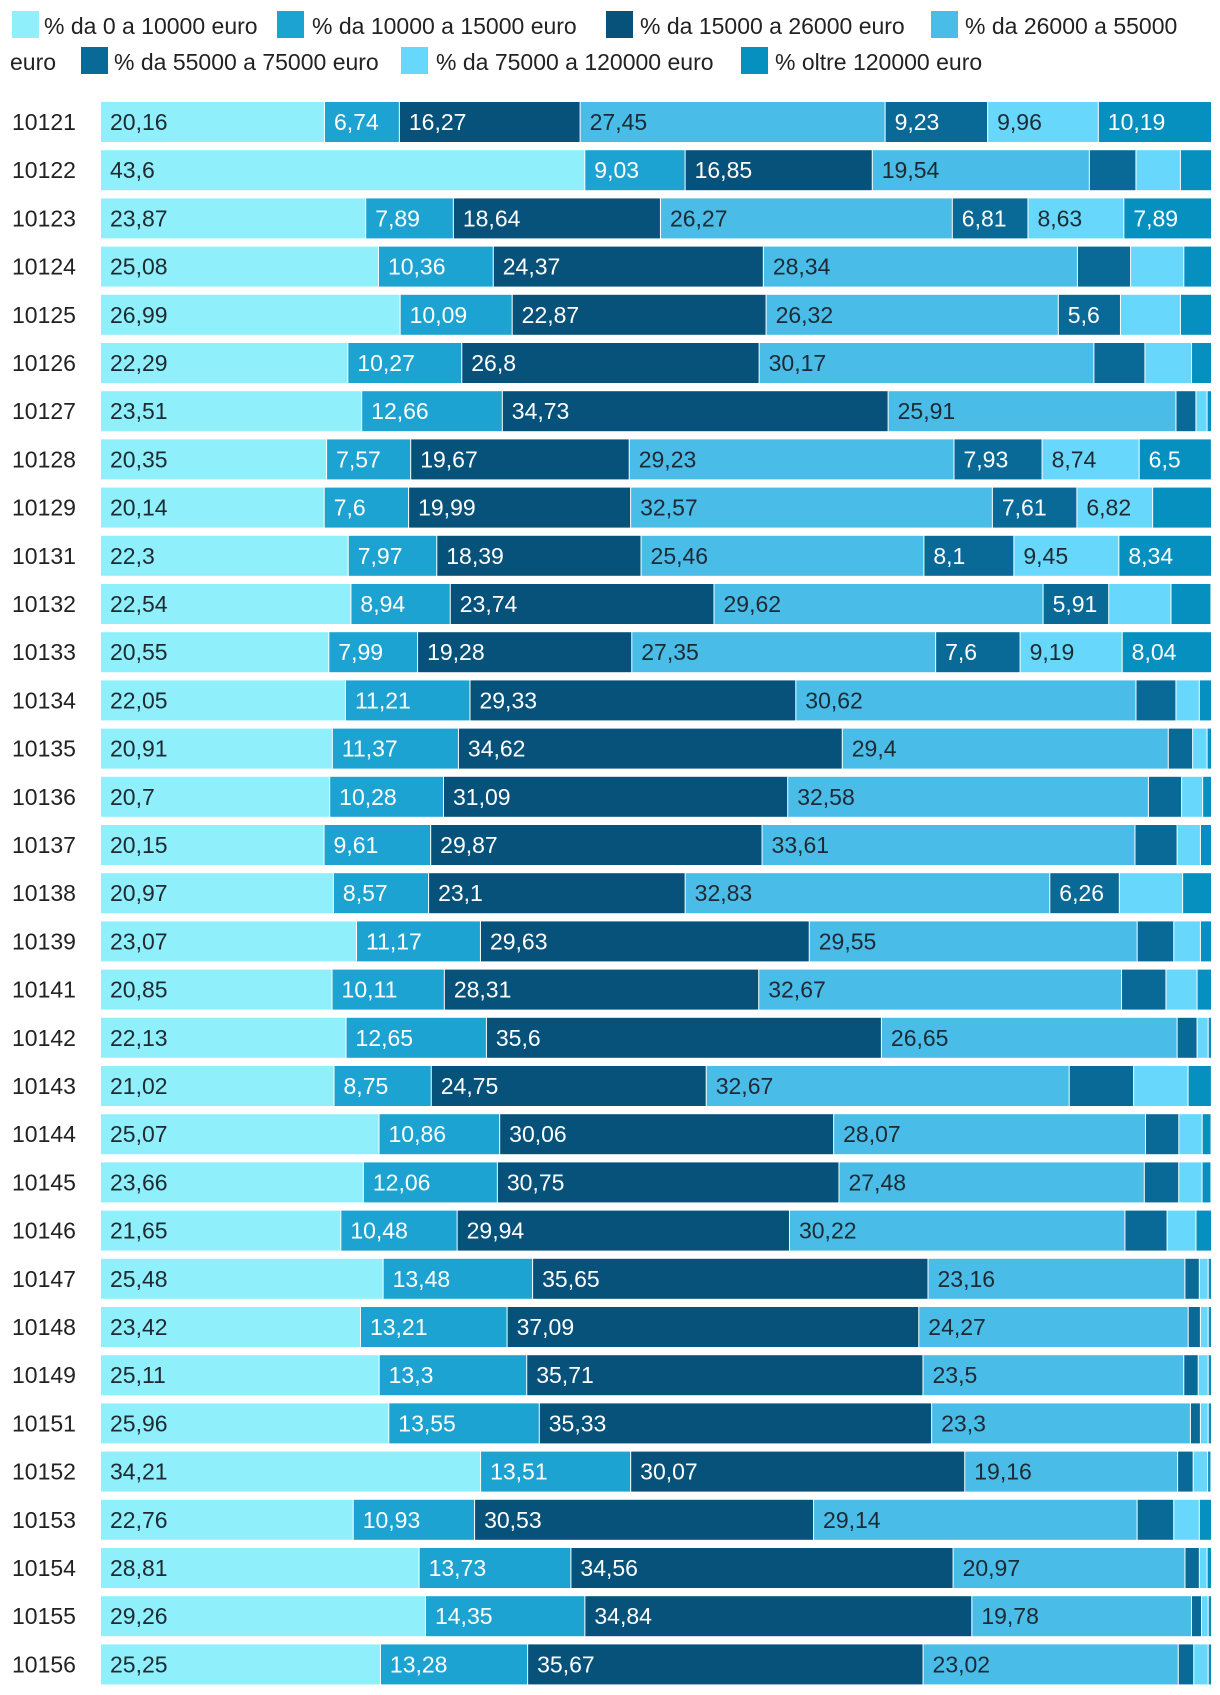 This screenshot has height=1695, width=1220. Describe the element at coordinates (464, 1616) in the screenshot. I see `data-label: 14,35` at that location.